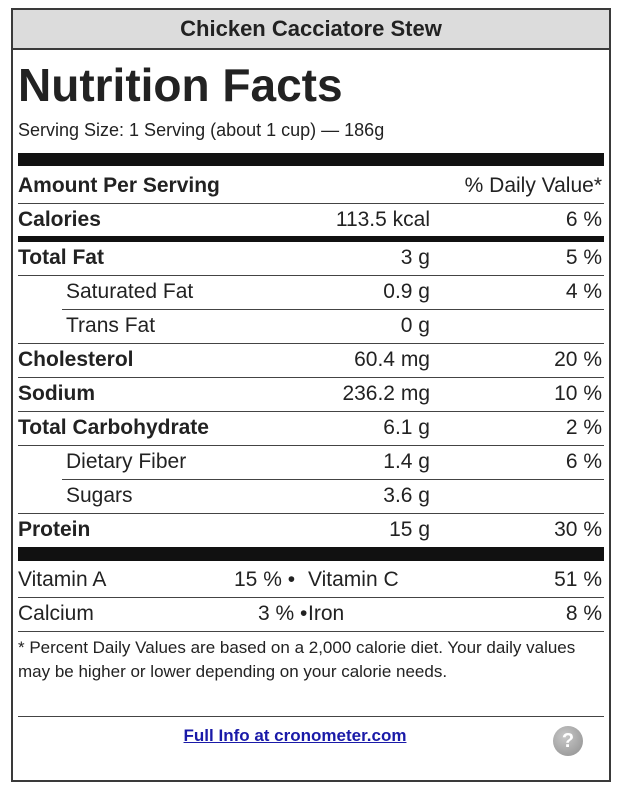 This screenshot has height=794, width=620. I want to click on nutrient-dv: 30 %, so click(578, 529).